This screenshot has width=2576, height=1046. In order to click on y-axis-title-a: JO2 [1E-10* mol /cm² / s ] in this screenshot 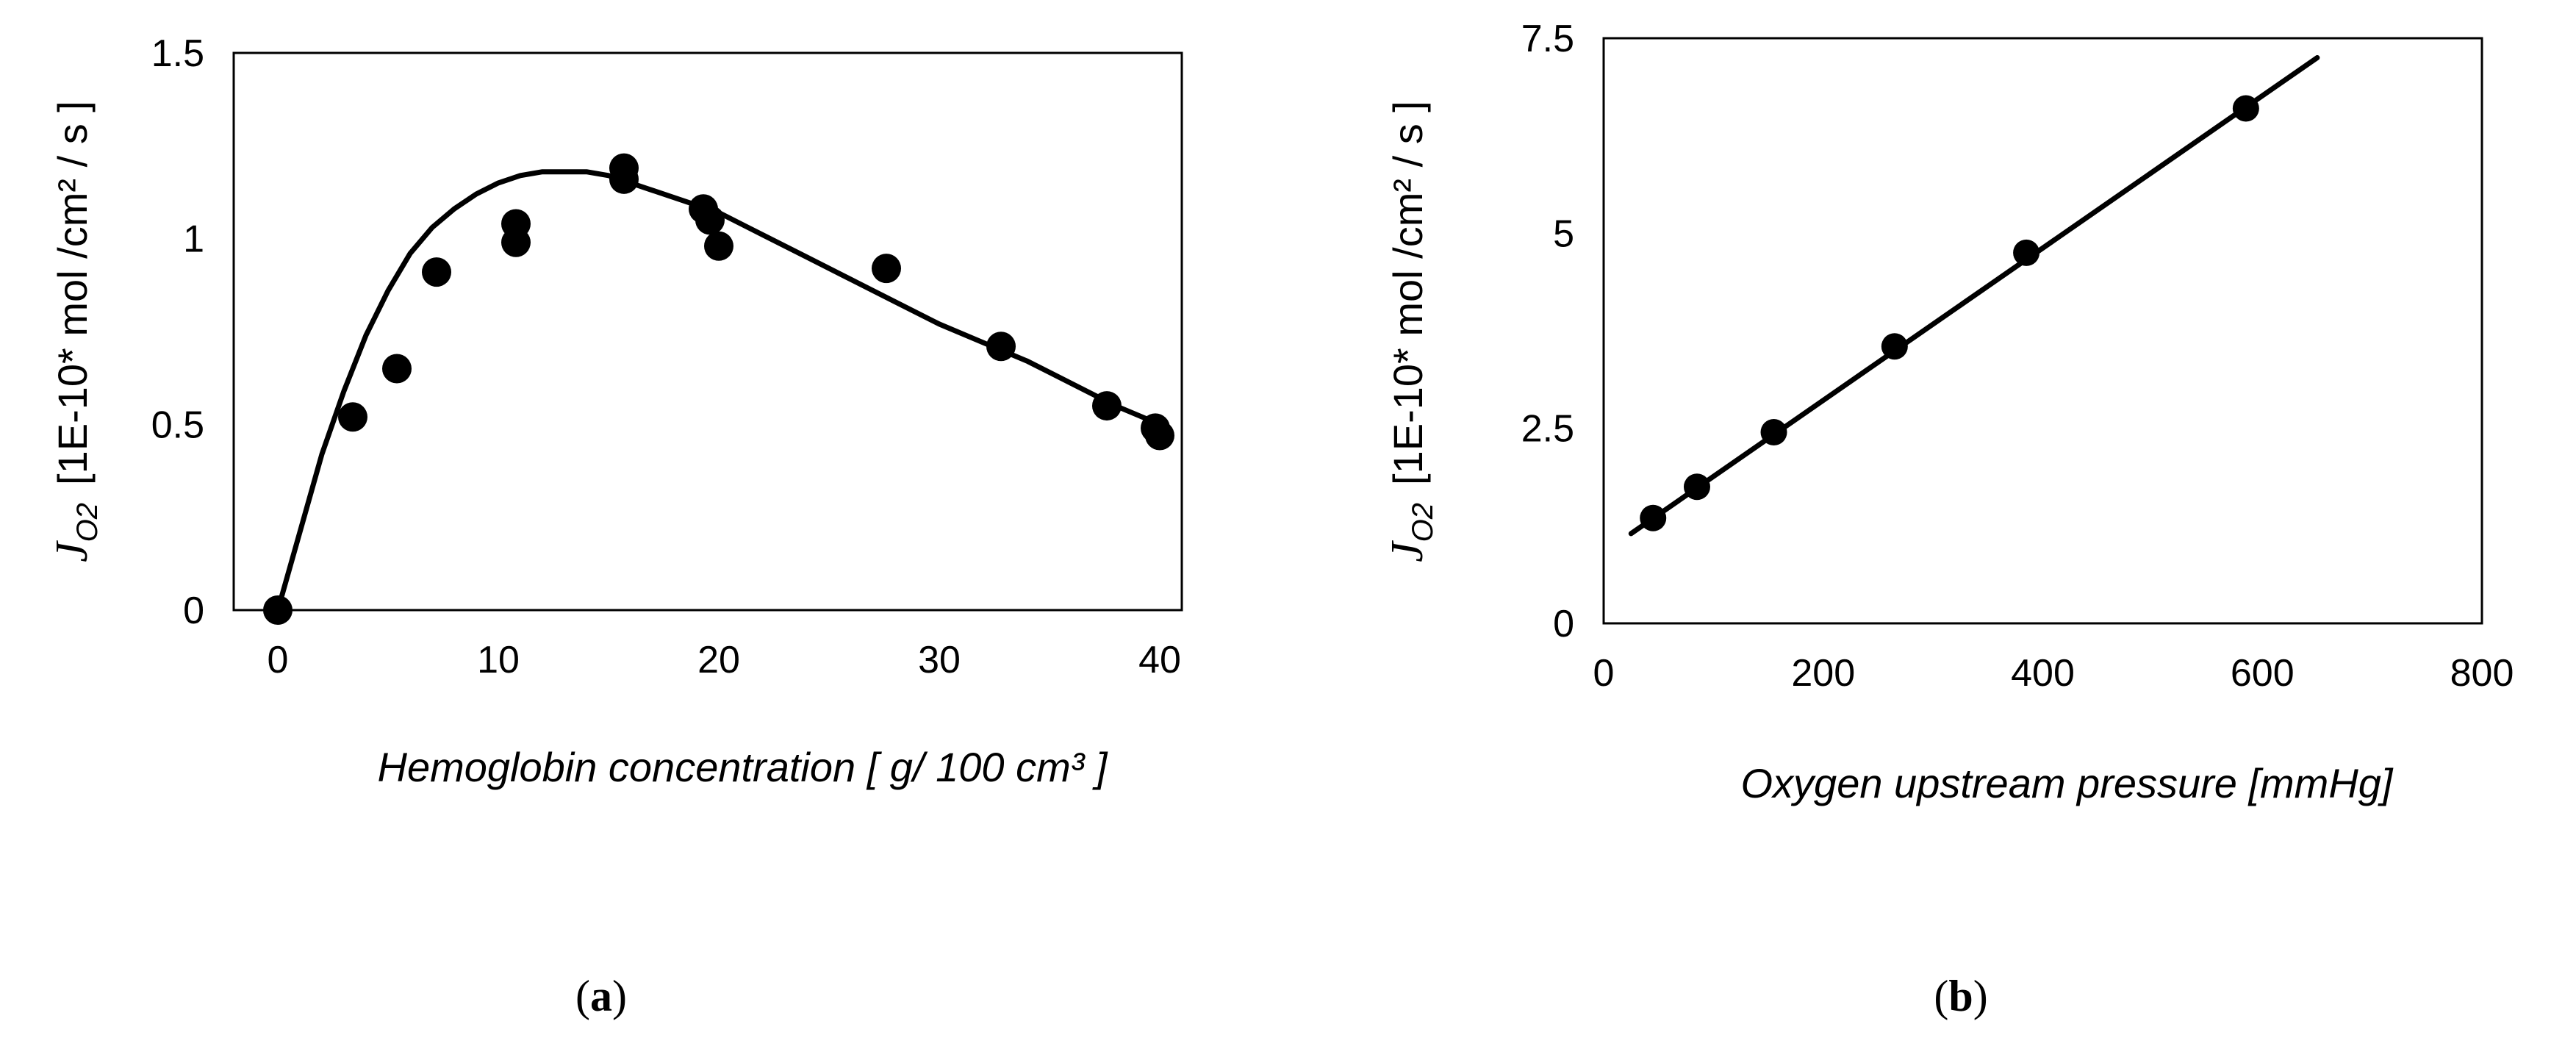, I will do `click(75, 331)`.